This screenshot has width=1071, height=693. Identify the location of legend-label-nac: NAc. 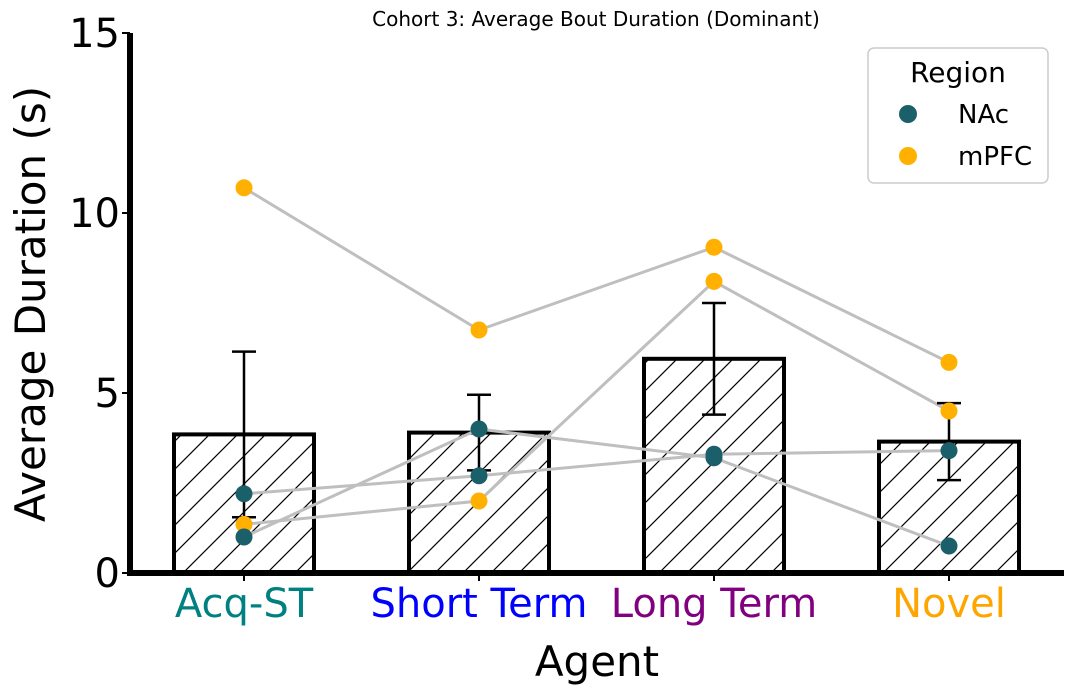
(983, 115).